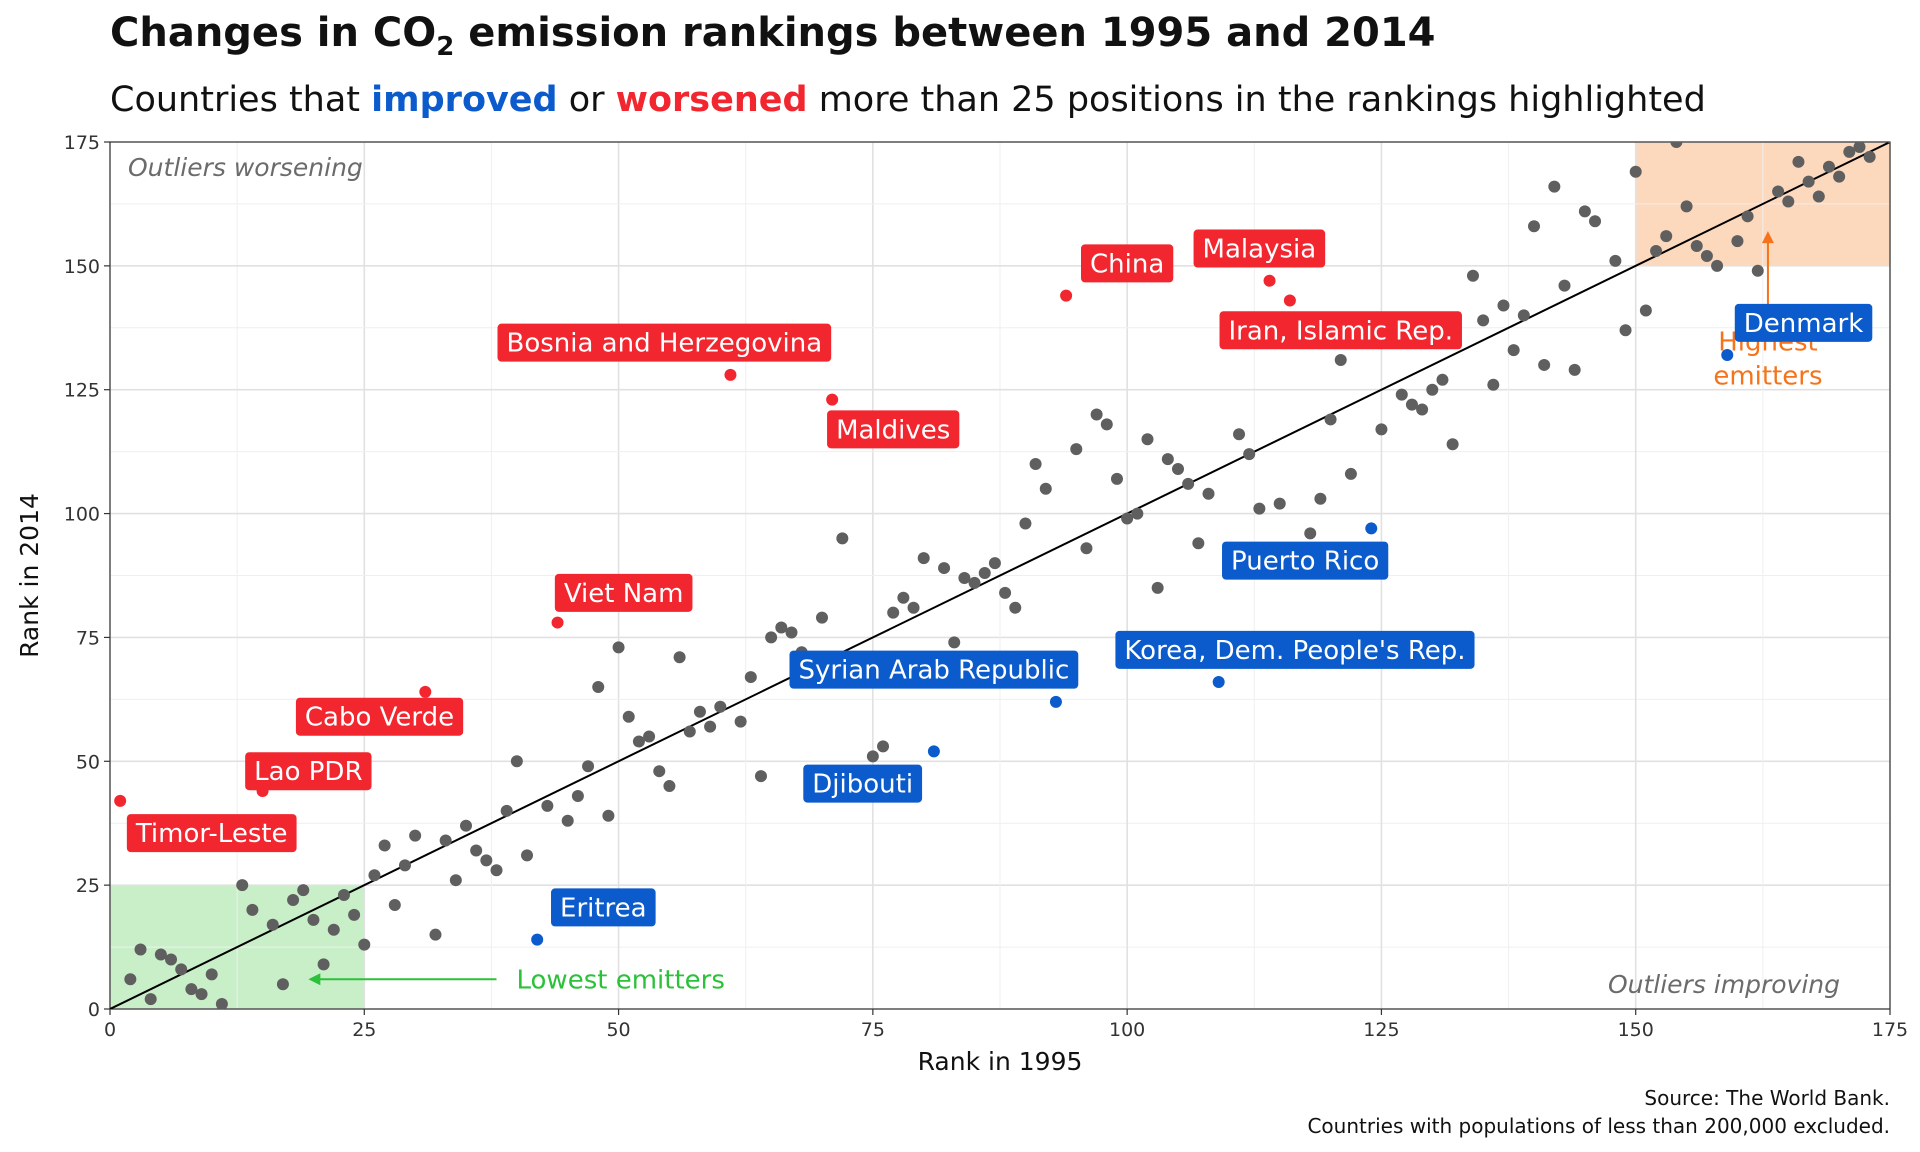  I want to click on label-text: Bosnia and Herzegovina, so click(664, 344).